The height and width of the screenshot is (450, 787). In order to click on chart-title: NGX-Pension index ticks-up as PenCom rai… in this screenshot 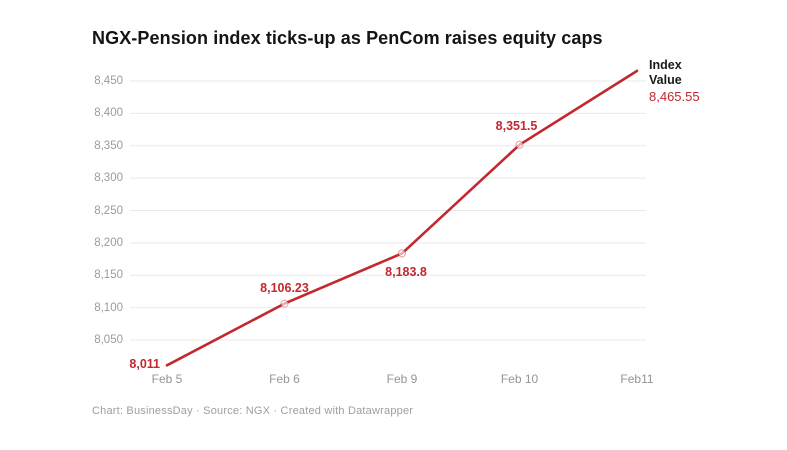, I will do `click(347, 38)`.